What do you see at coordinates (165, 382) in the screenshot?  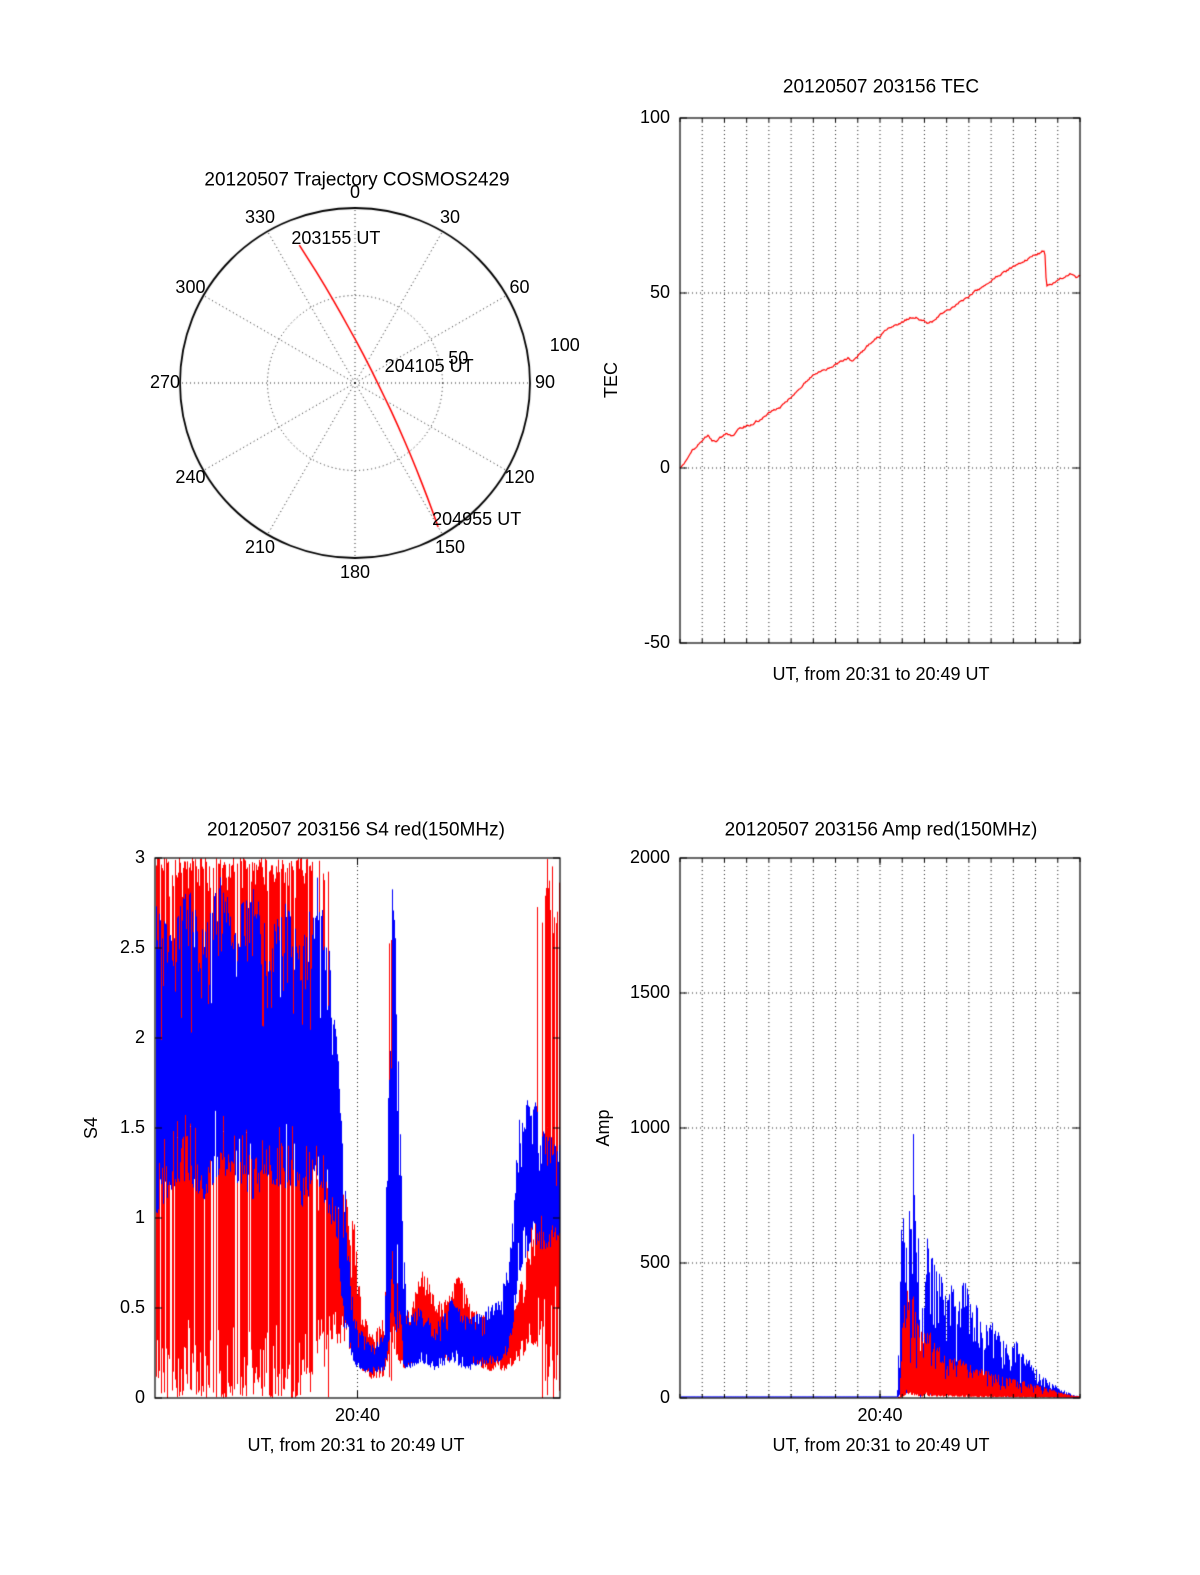 I see `polar-angle-label: 270` at bounding box center [165, 382].